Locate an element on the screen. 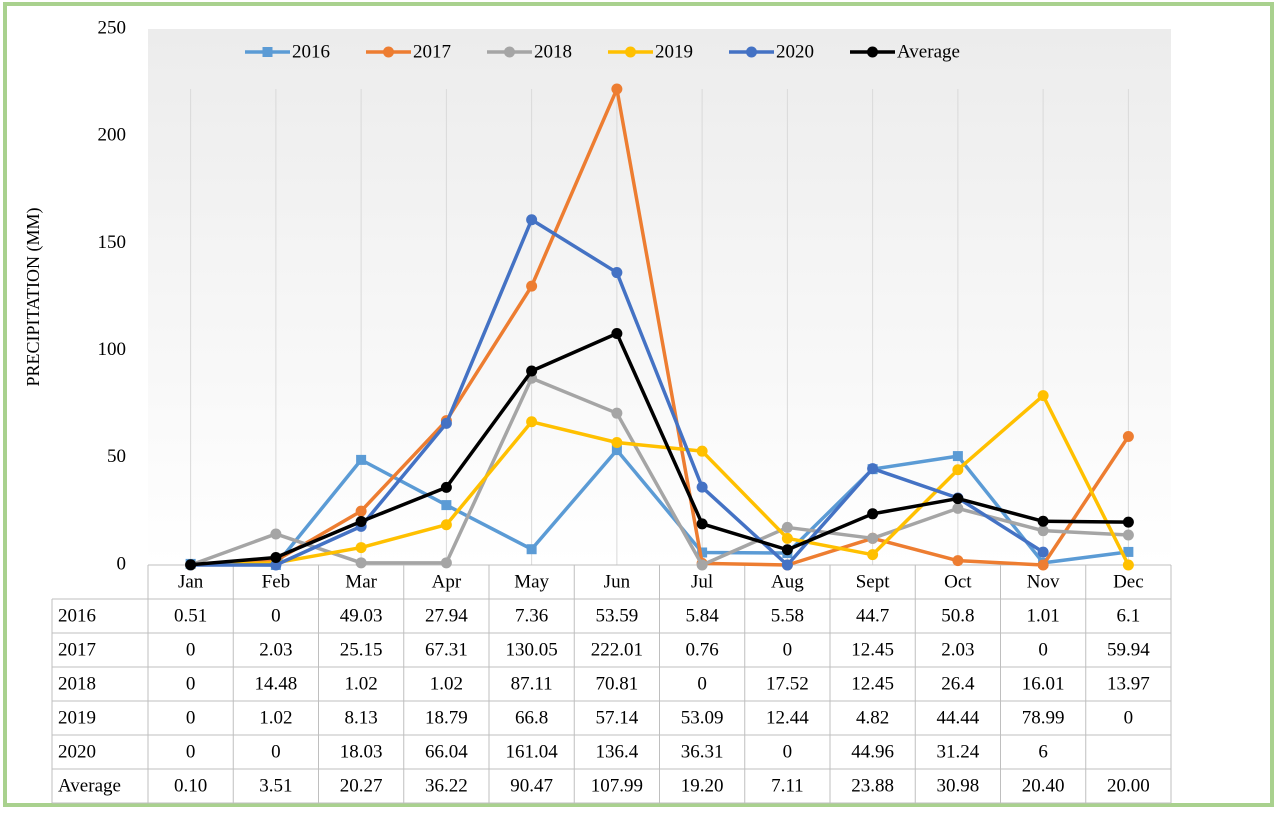 The image size is (1277, 814). table-cell: 8.13 is located at coordinates (361, 717).